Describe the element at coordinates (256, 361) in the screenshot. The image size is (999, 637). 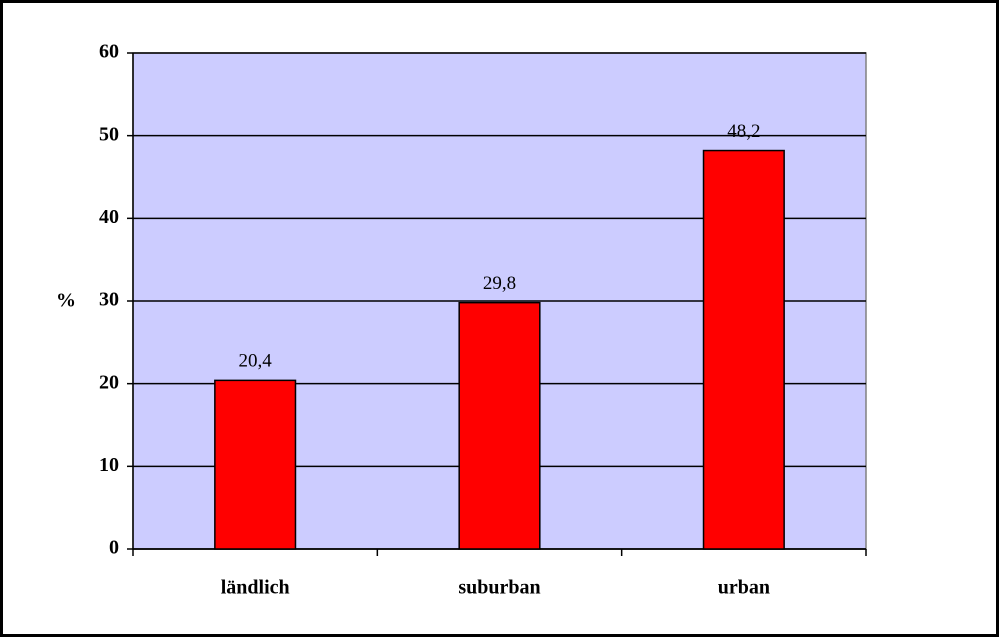
I see `data-label: 20,4` at that location.